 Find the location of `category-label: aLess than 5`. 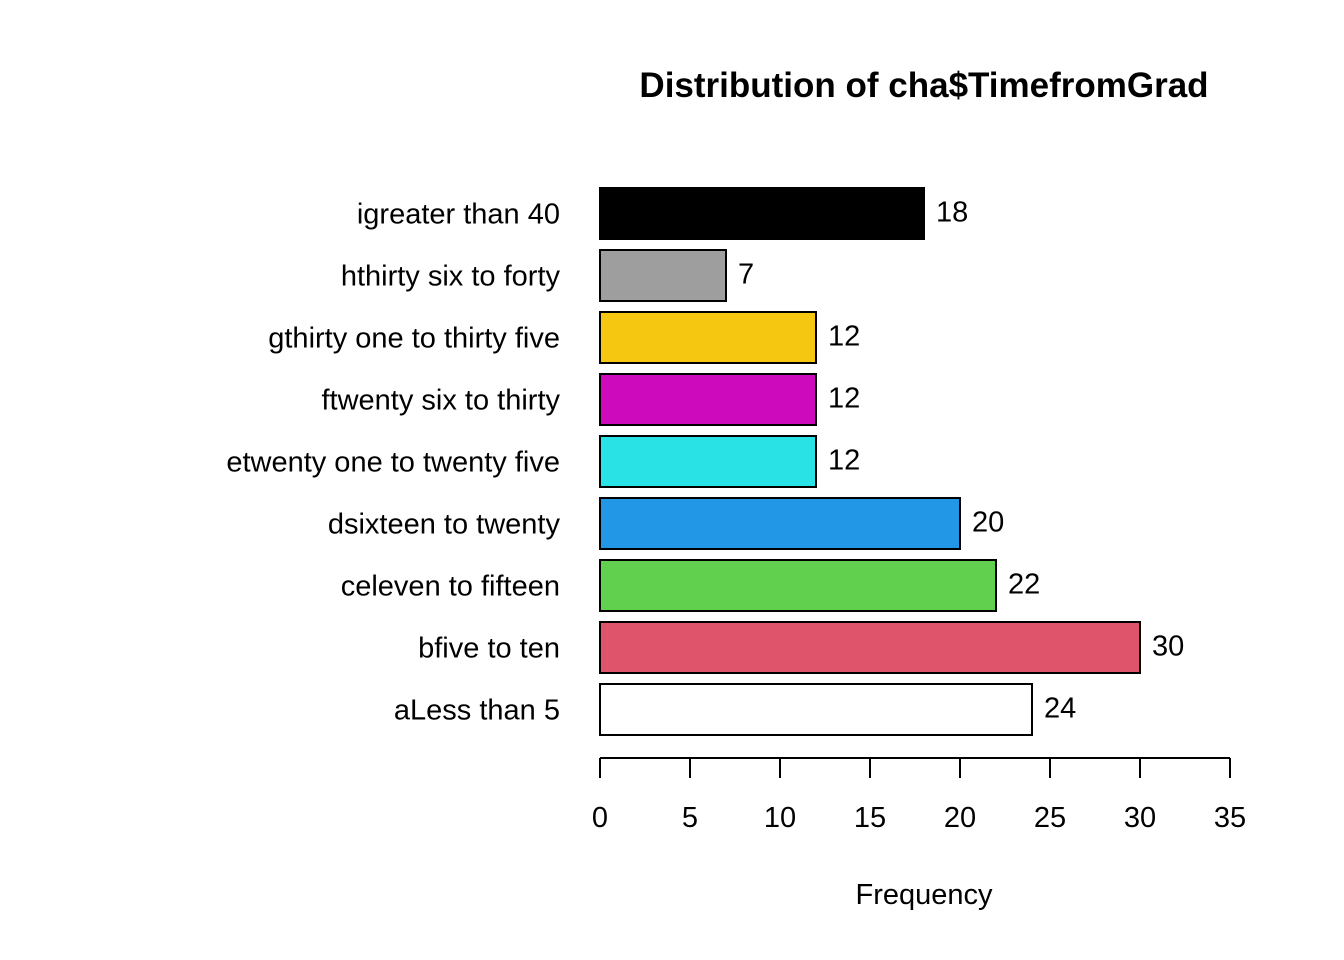

category-label: aLess than 5 is located at coordinates (477, 711).